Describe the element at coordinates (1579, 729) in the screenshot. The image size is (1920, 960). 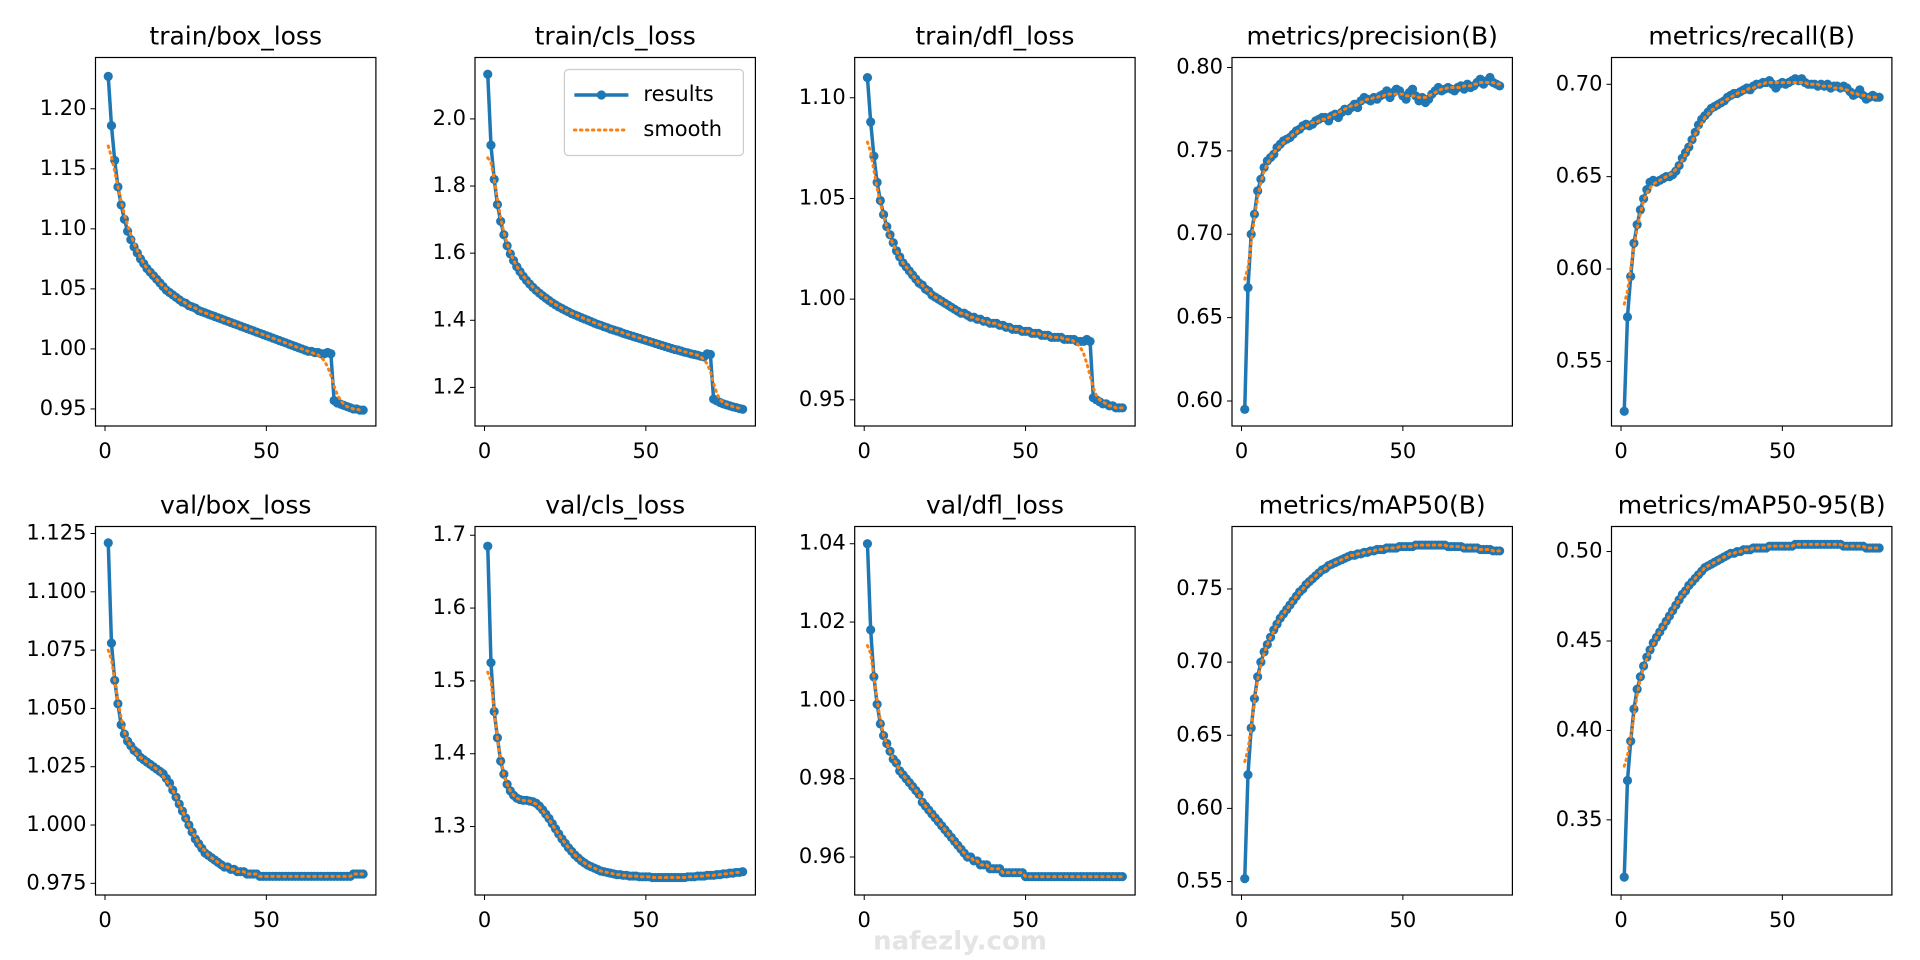
I see `y-tick-label: 0.40` at that location.